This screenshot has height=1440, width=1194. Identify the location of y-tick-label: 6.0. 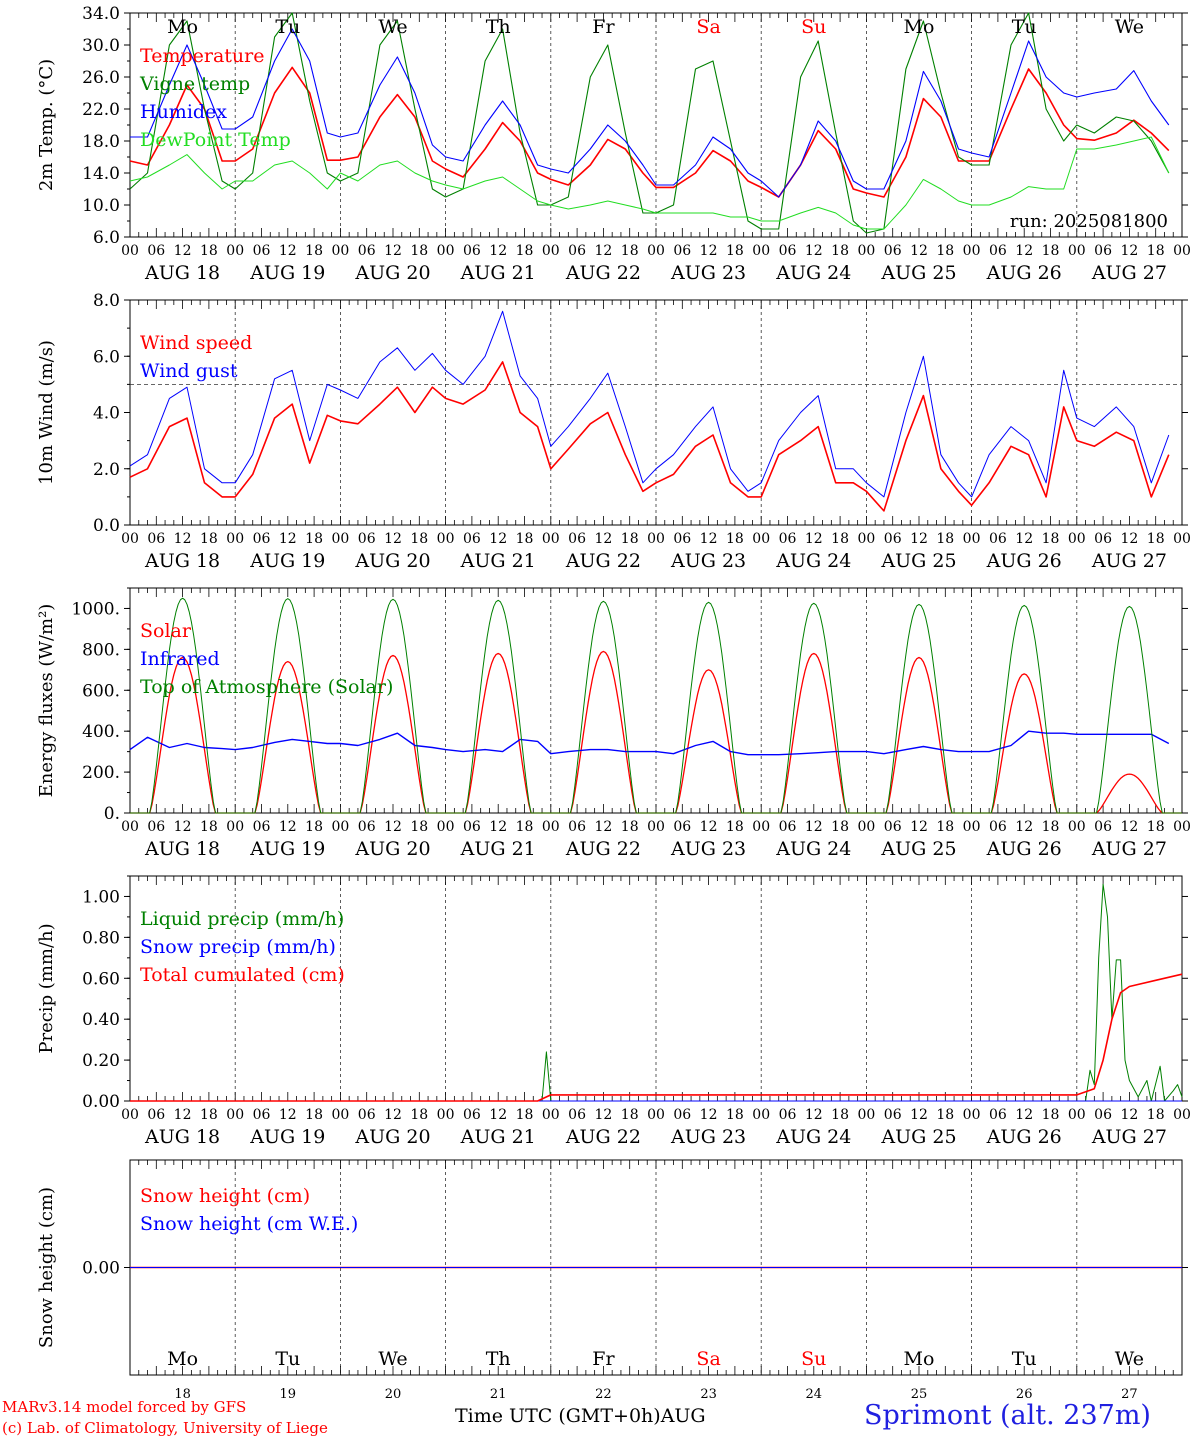
(106, 357).